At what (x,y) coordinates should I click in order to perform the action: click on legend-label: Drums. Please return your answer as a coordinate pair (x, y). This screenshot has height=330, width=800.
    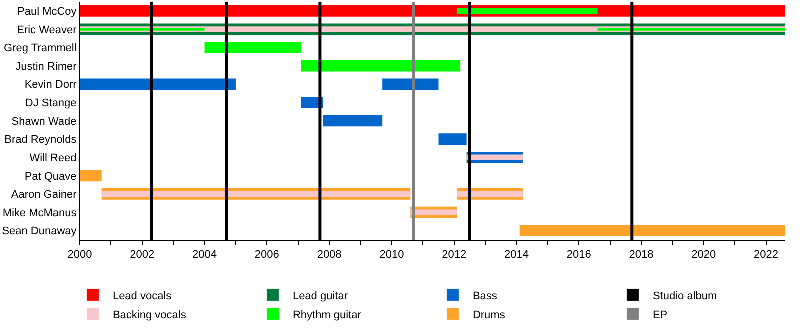
    Looking at the image, I should click on (489, 315).